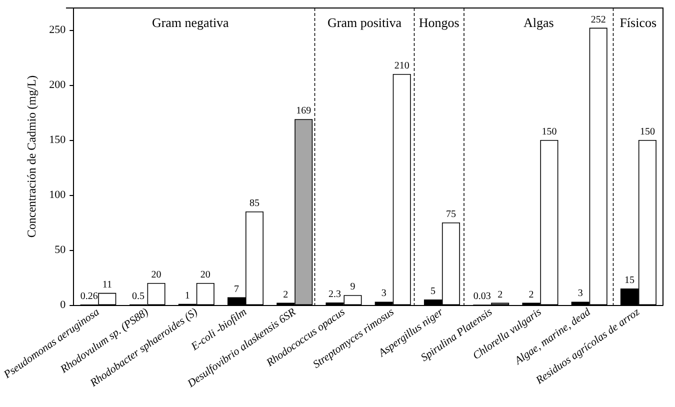 The height and width of the screenshot is (407, 675). I want to click on data-label: 0.03, so click(482, 296).